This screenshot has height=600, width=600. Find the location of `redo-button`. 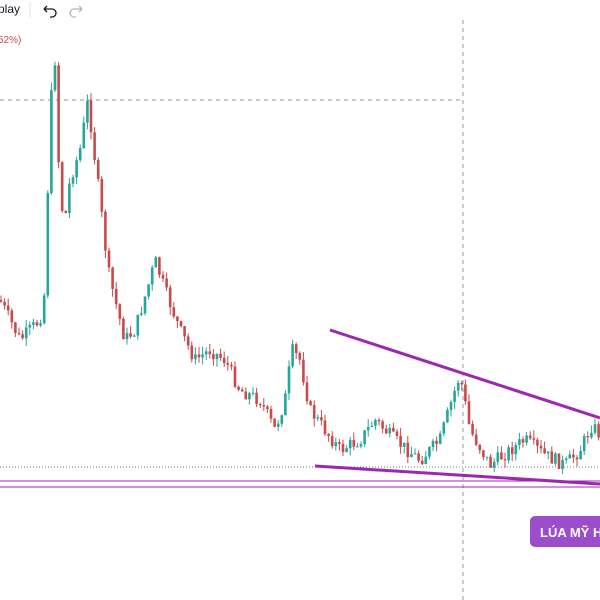

redo-button is located at coordinates (76, 11).